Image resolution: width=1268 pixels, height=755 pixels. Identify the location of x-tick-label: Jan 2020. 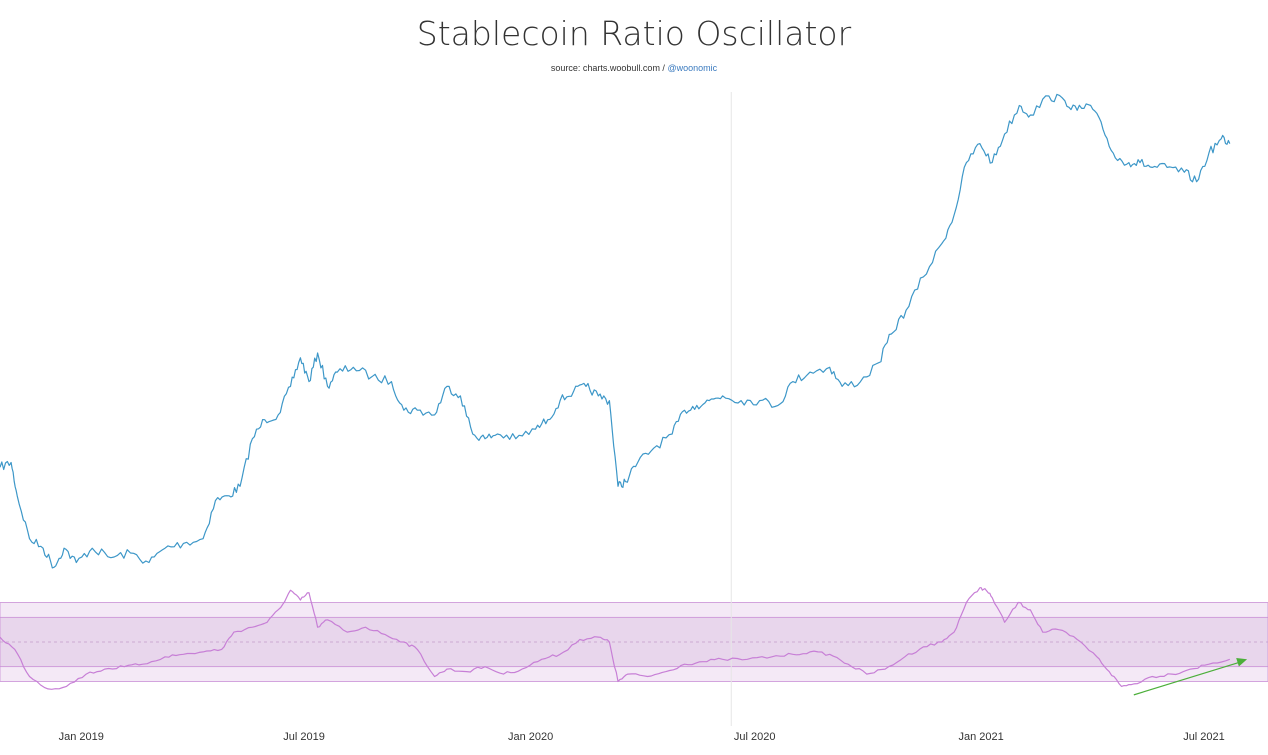
(530, 737).